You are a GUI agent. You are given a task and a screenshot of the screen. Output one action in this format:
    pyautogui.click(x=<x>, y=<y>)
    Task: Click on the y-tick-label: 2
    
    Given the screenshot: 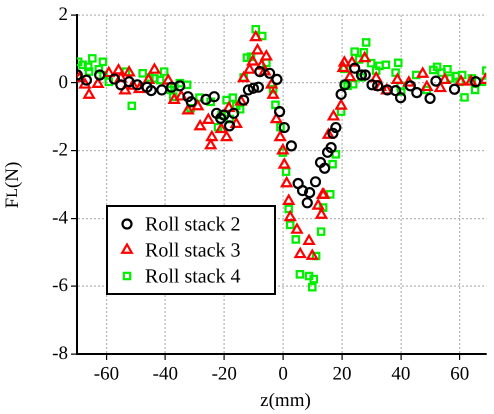 What is the action you would take?
    pyautogui.click(x=63, y=14)
    